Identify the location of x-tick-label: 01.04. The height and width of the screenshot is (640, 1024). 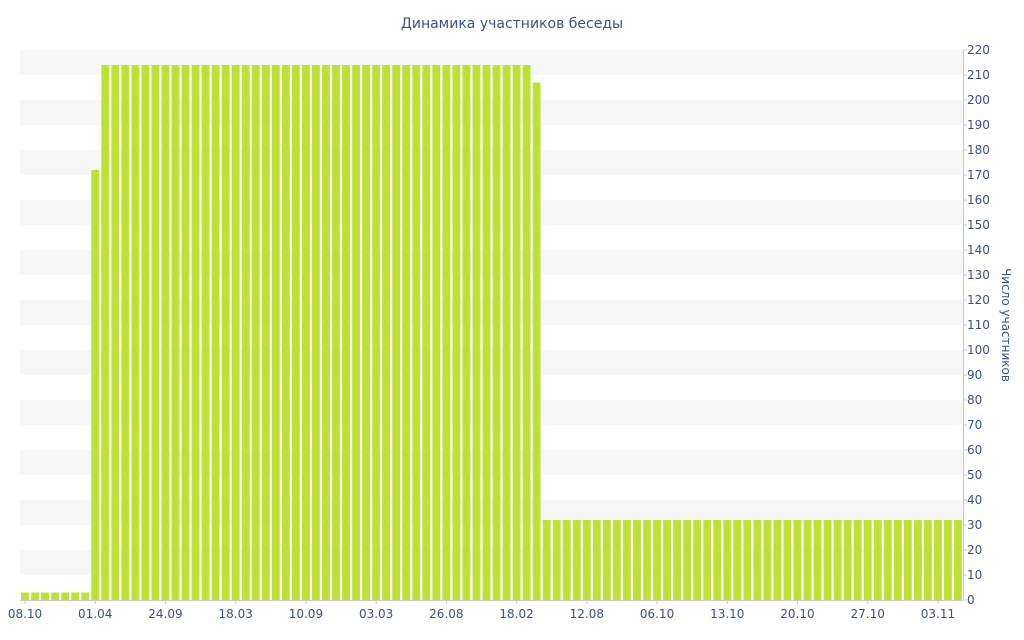
(95, 614).